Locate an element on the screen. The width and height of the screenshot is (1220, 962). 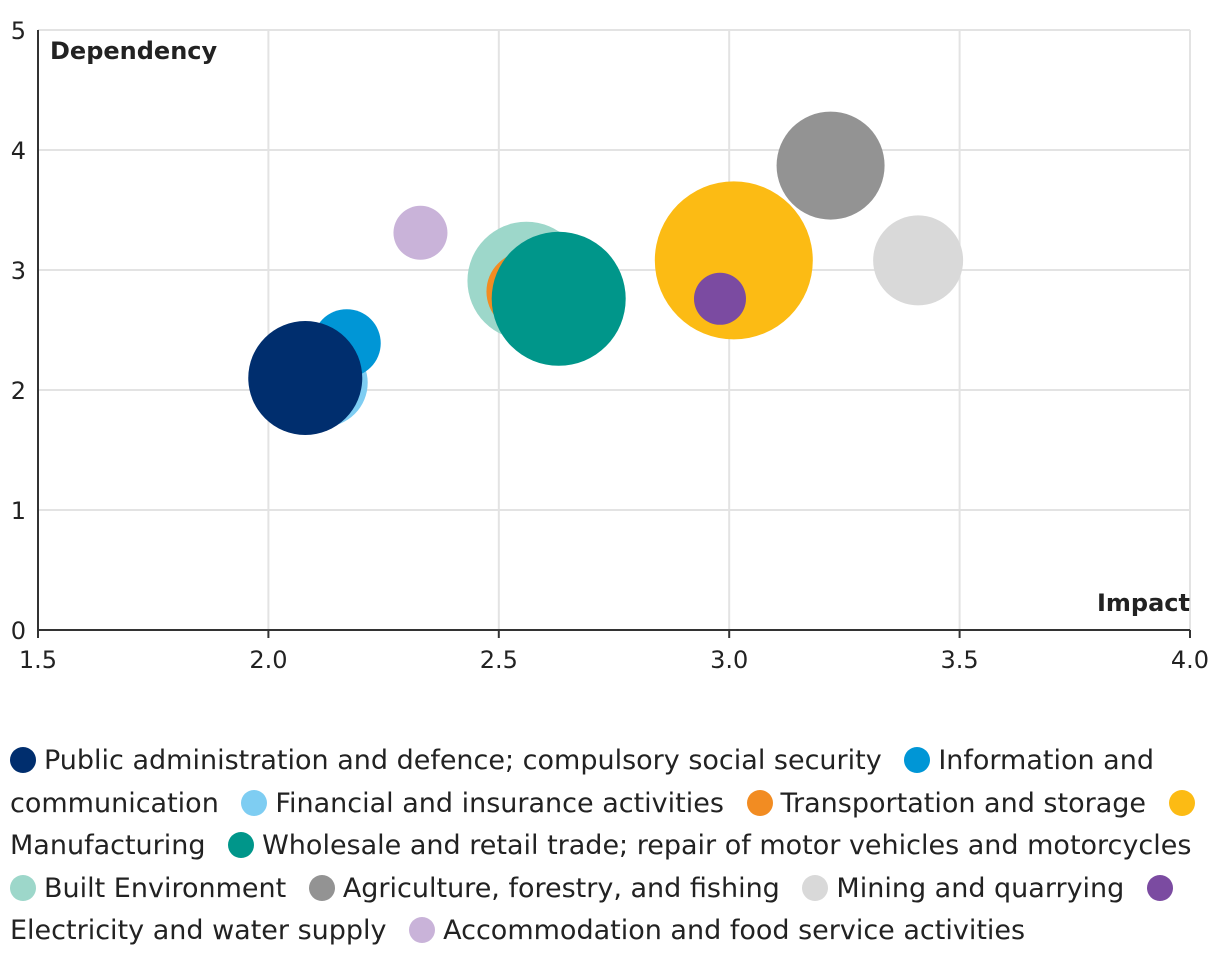
legend-item: Mining and quarrying is located at coordinates (963, 888).